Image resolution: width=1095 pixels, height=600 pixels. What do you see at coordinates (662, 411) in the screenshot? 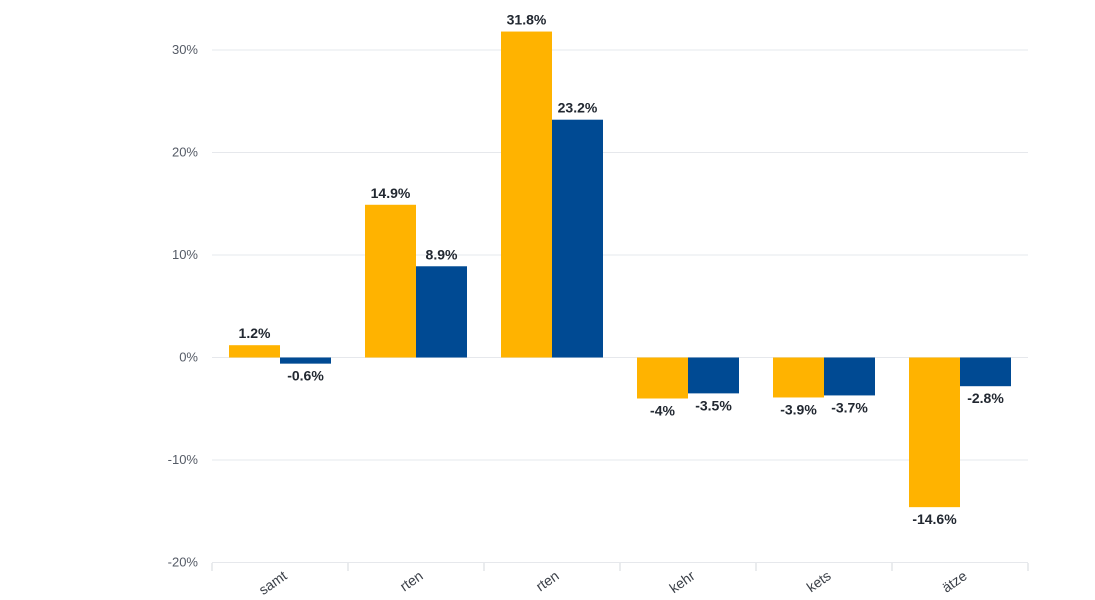
I see `data-label: -4%` at bounding box center [662, 411].